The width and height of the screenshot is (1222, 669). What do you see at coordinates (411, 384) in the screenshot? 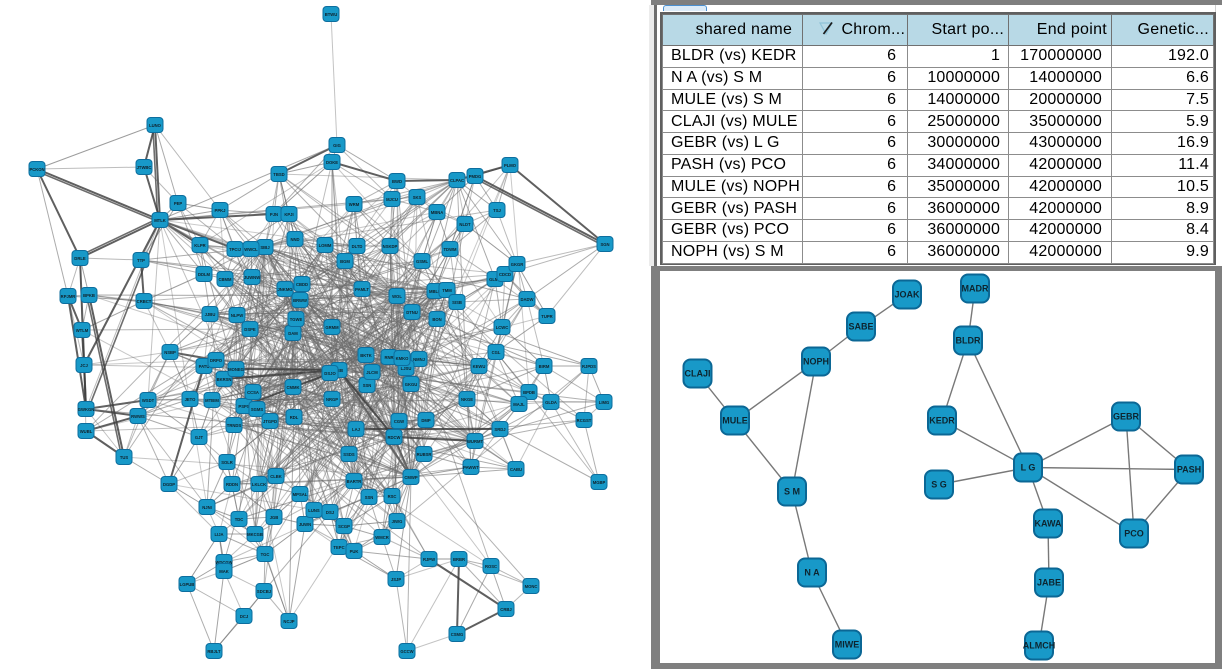
I see `svg-text: GKGU` at bounding box center [411, 384].